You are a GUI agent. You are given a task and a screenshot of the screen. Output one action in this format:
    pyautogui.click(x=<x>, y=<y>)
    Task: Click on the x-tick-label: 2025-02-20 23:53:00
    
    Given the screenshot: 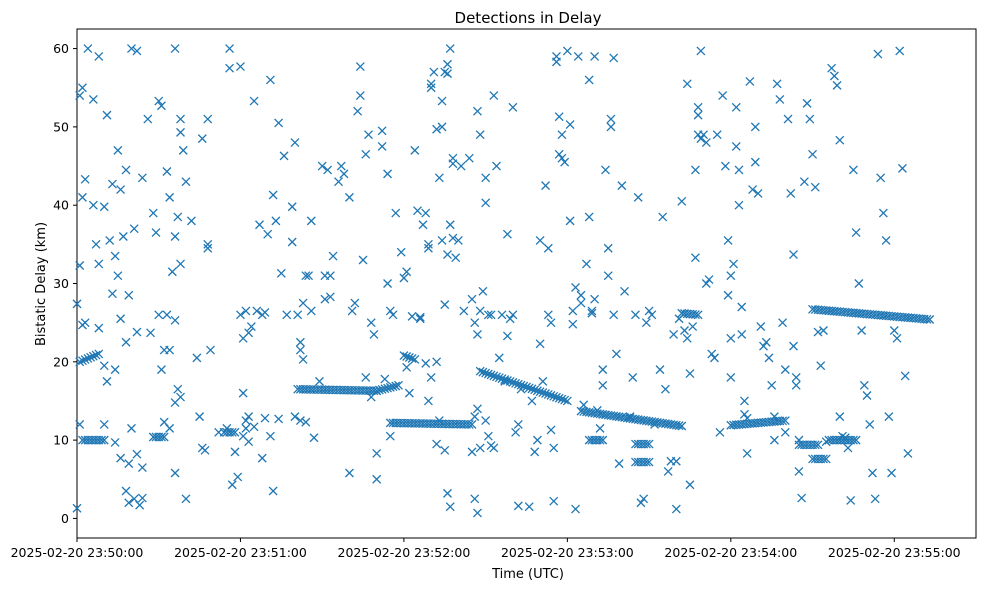 What is the action you would take?
    pyautogui.click(x=567, y=552)
    